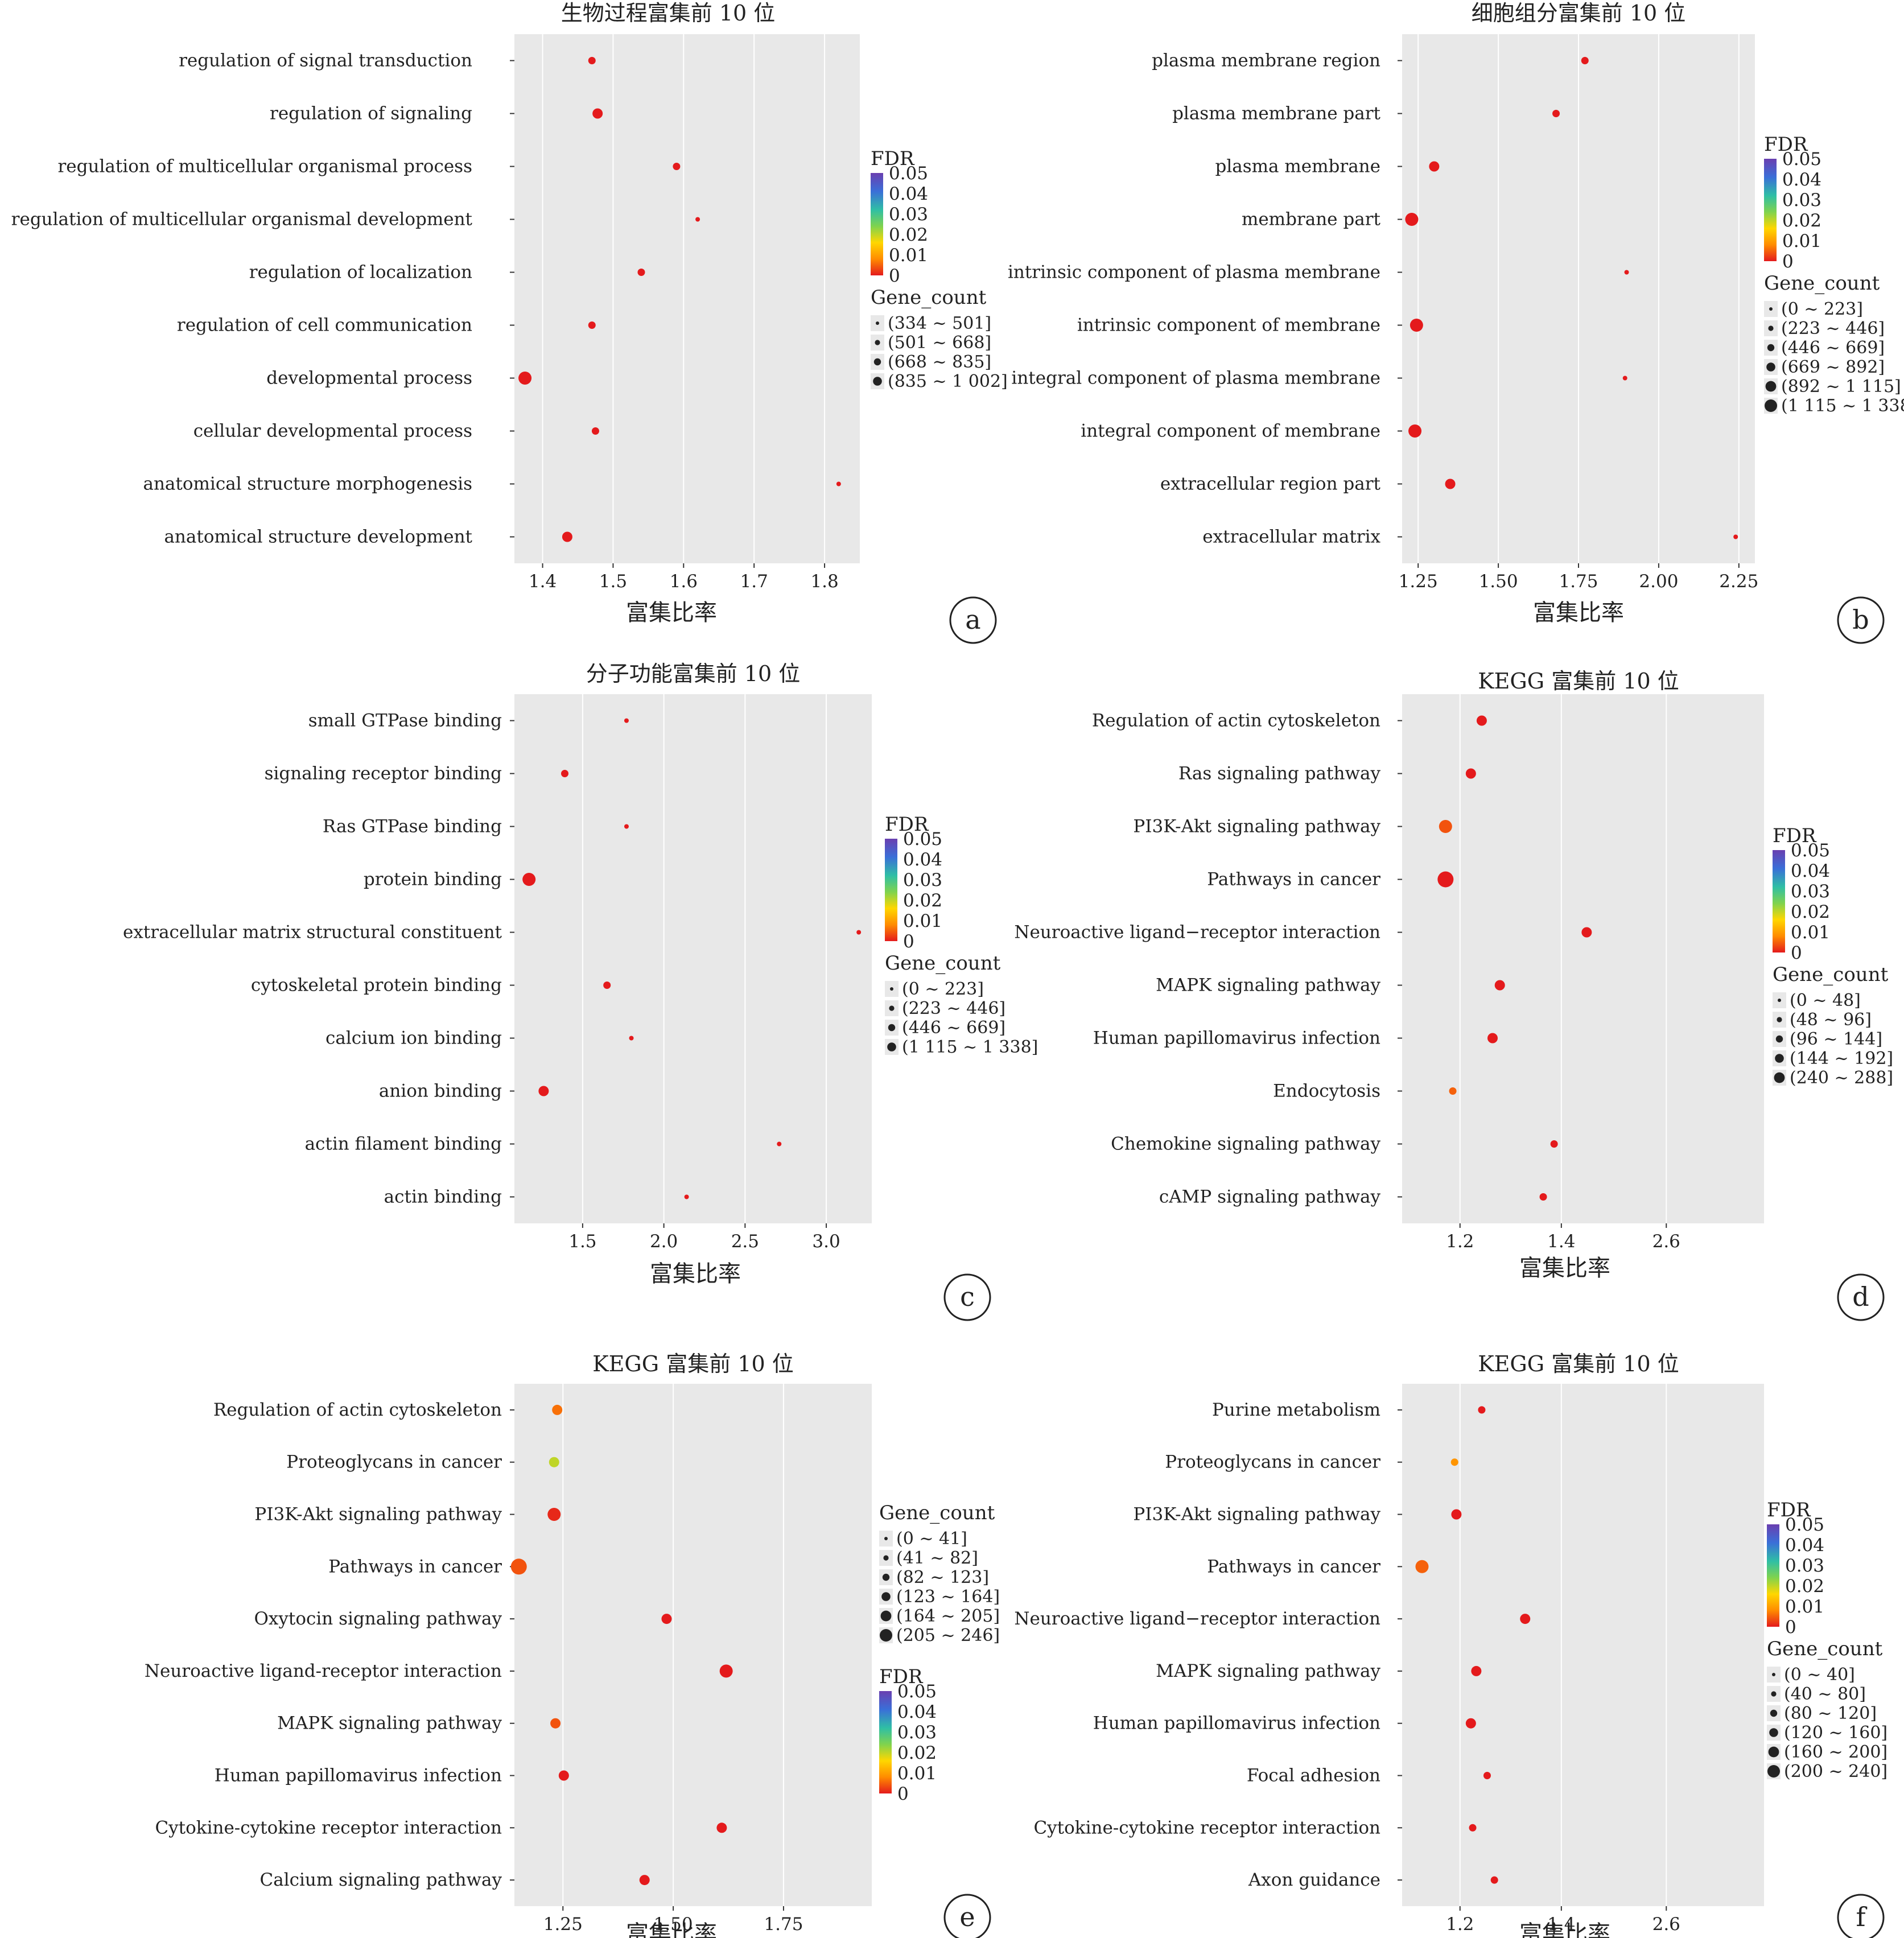 This screenshot has width=1904, height=1938. Describe the element at coordinates (783, 1924) in the screenshot. I see `x-tick-label: 1.75` at that location.